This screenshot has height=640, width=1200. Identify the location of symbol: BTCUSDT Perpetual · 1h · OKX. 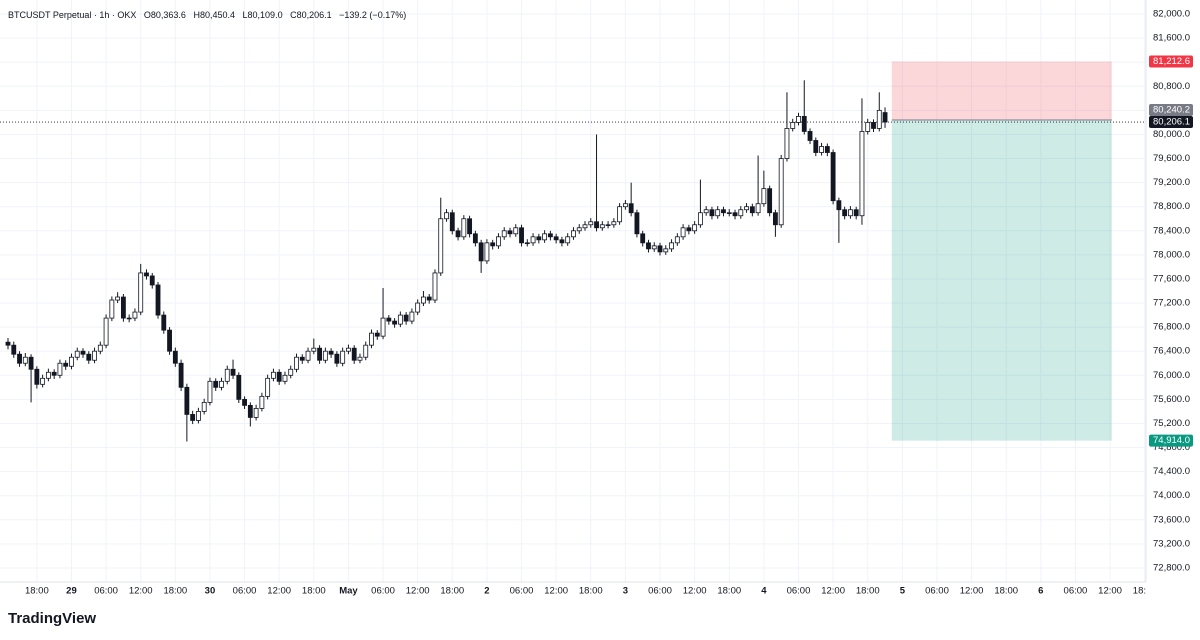
(72, 15).